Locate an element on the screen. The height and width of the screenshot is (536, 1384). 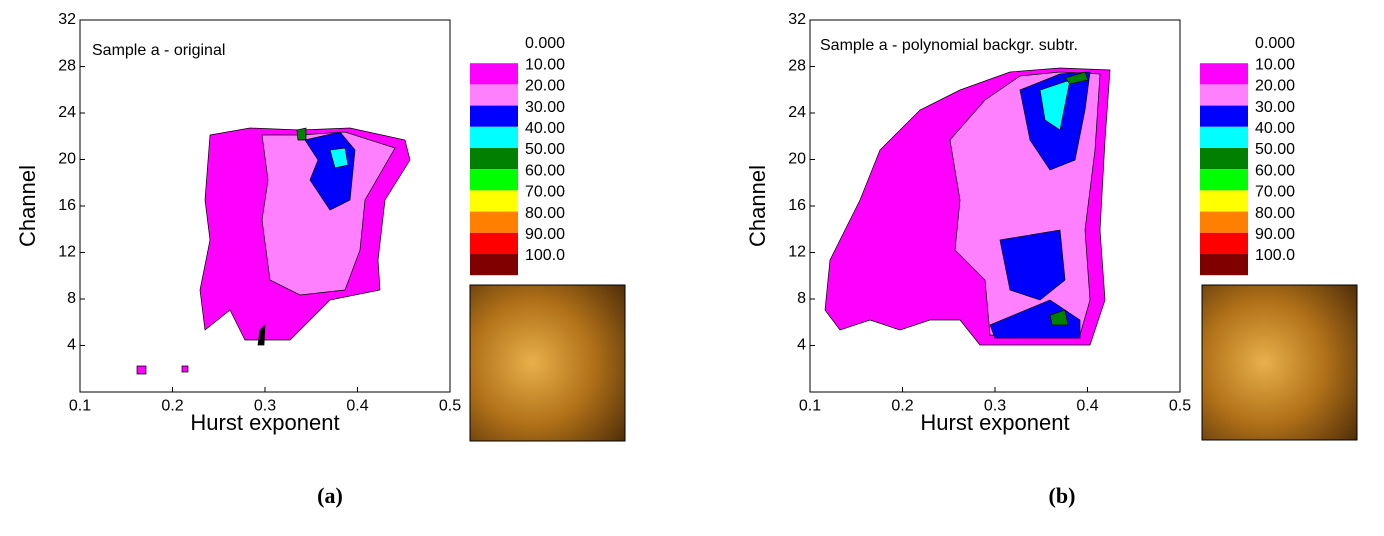
annotation: Sample a - polynomial backgr. subtr. is located at coordinates (949, 45).